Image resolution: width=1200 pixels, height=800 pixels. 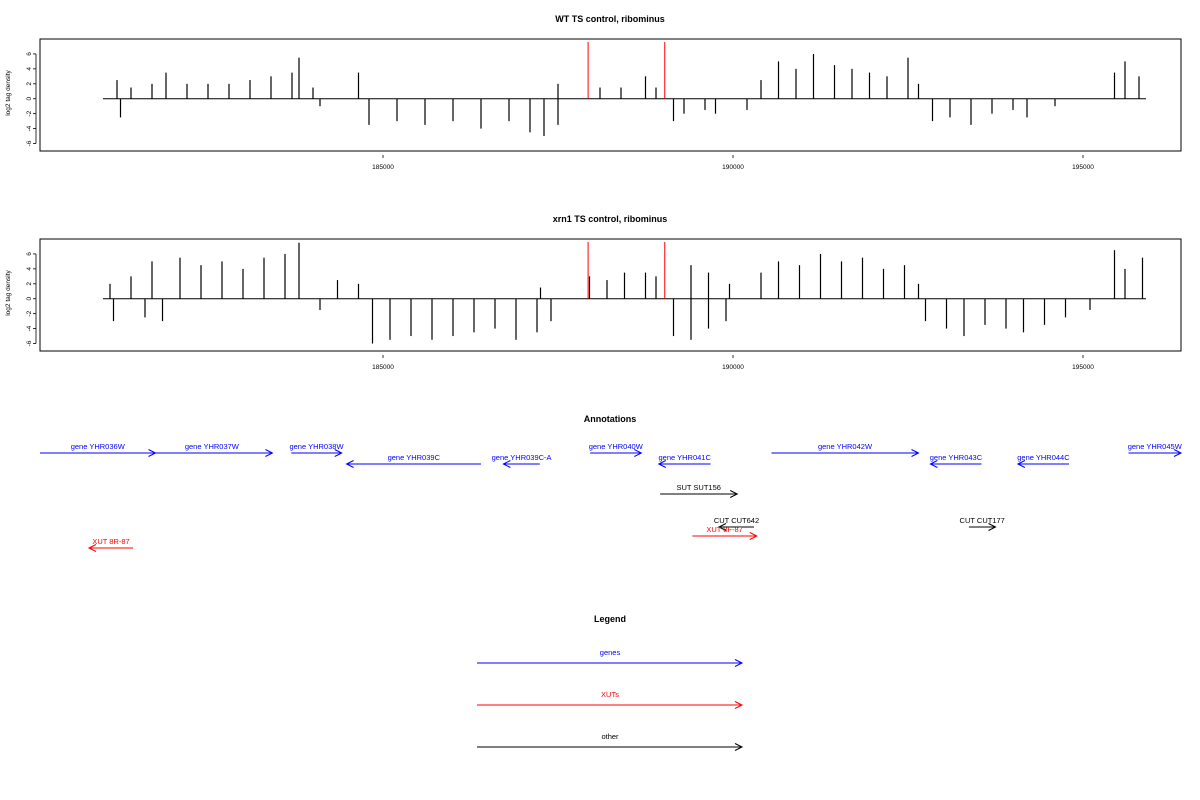 I want to click on feature-gene-yhr039c-a: gene YHR039C-A, so click(x=522, y=460).